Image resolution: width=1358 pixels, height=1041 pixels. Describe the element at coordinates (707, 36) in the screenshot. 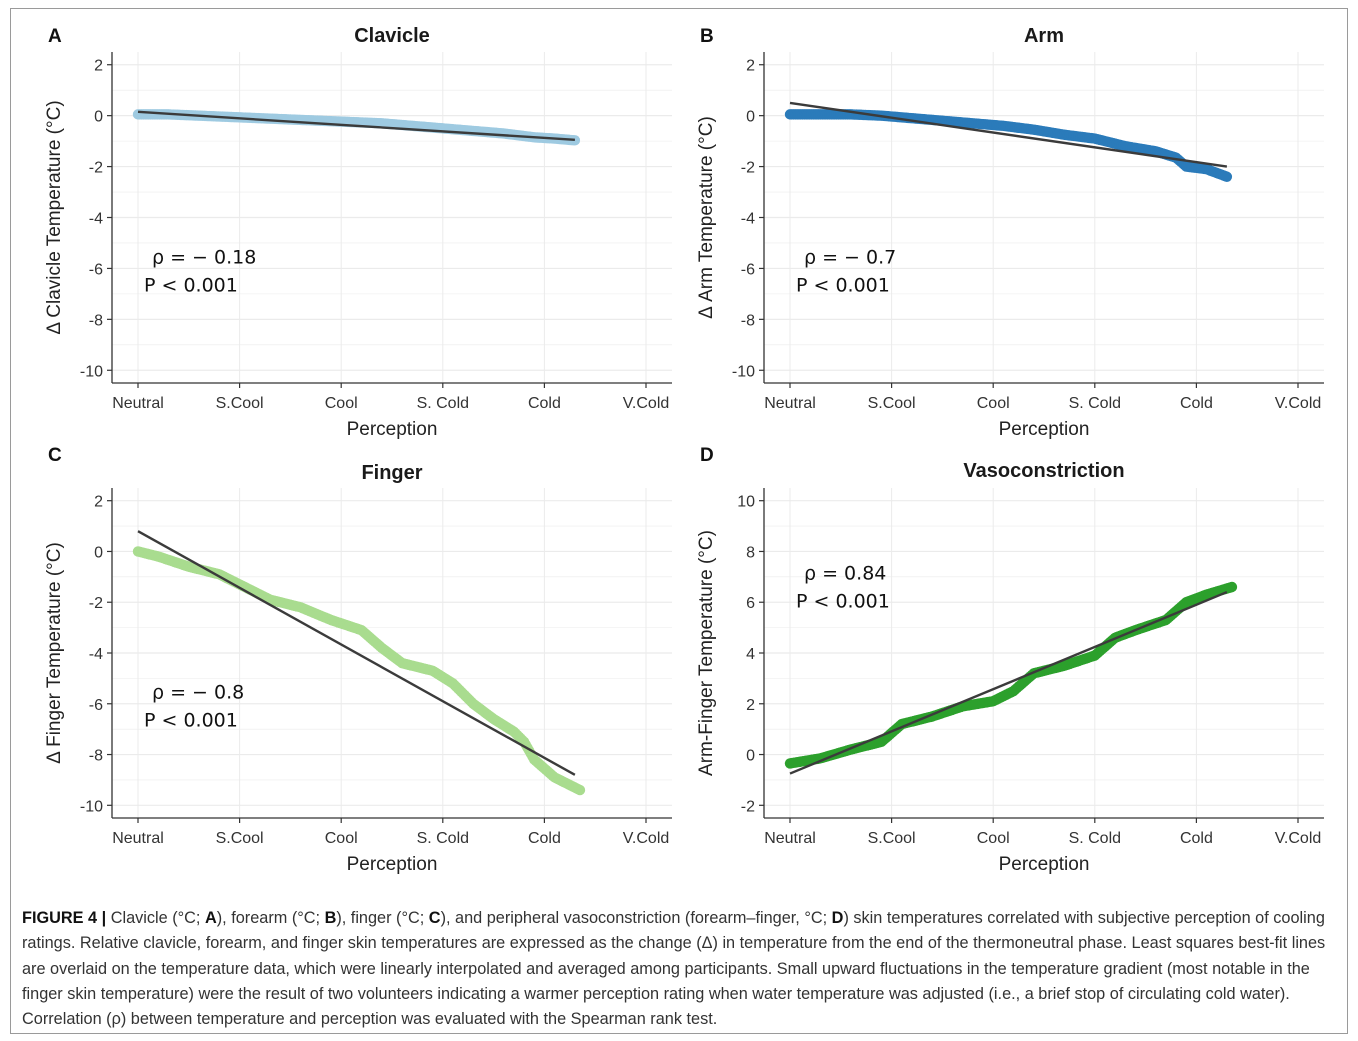

I see `panel-letter: B` at that location.